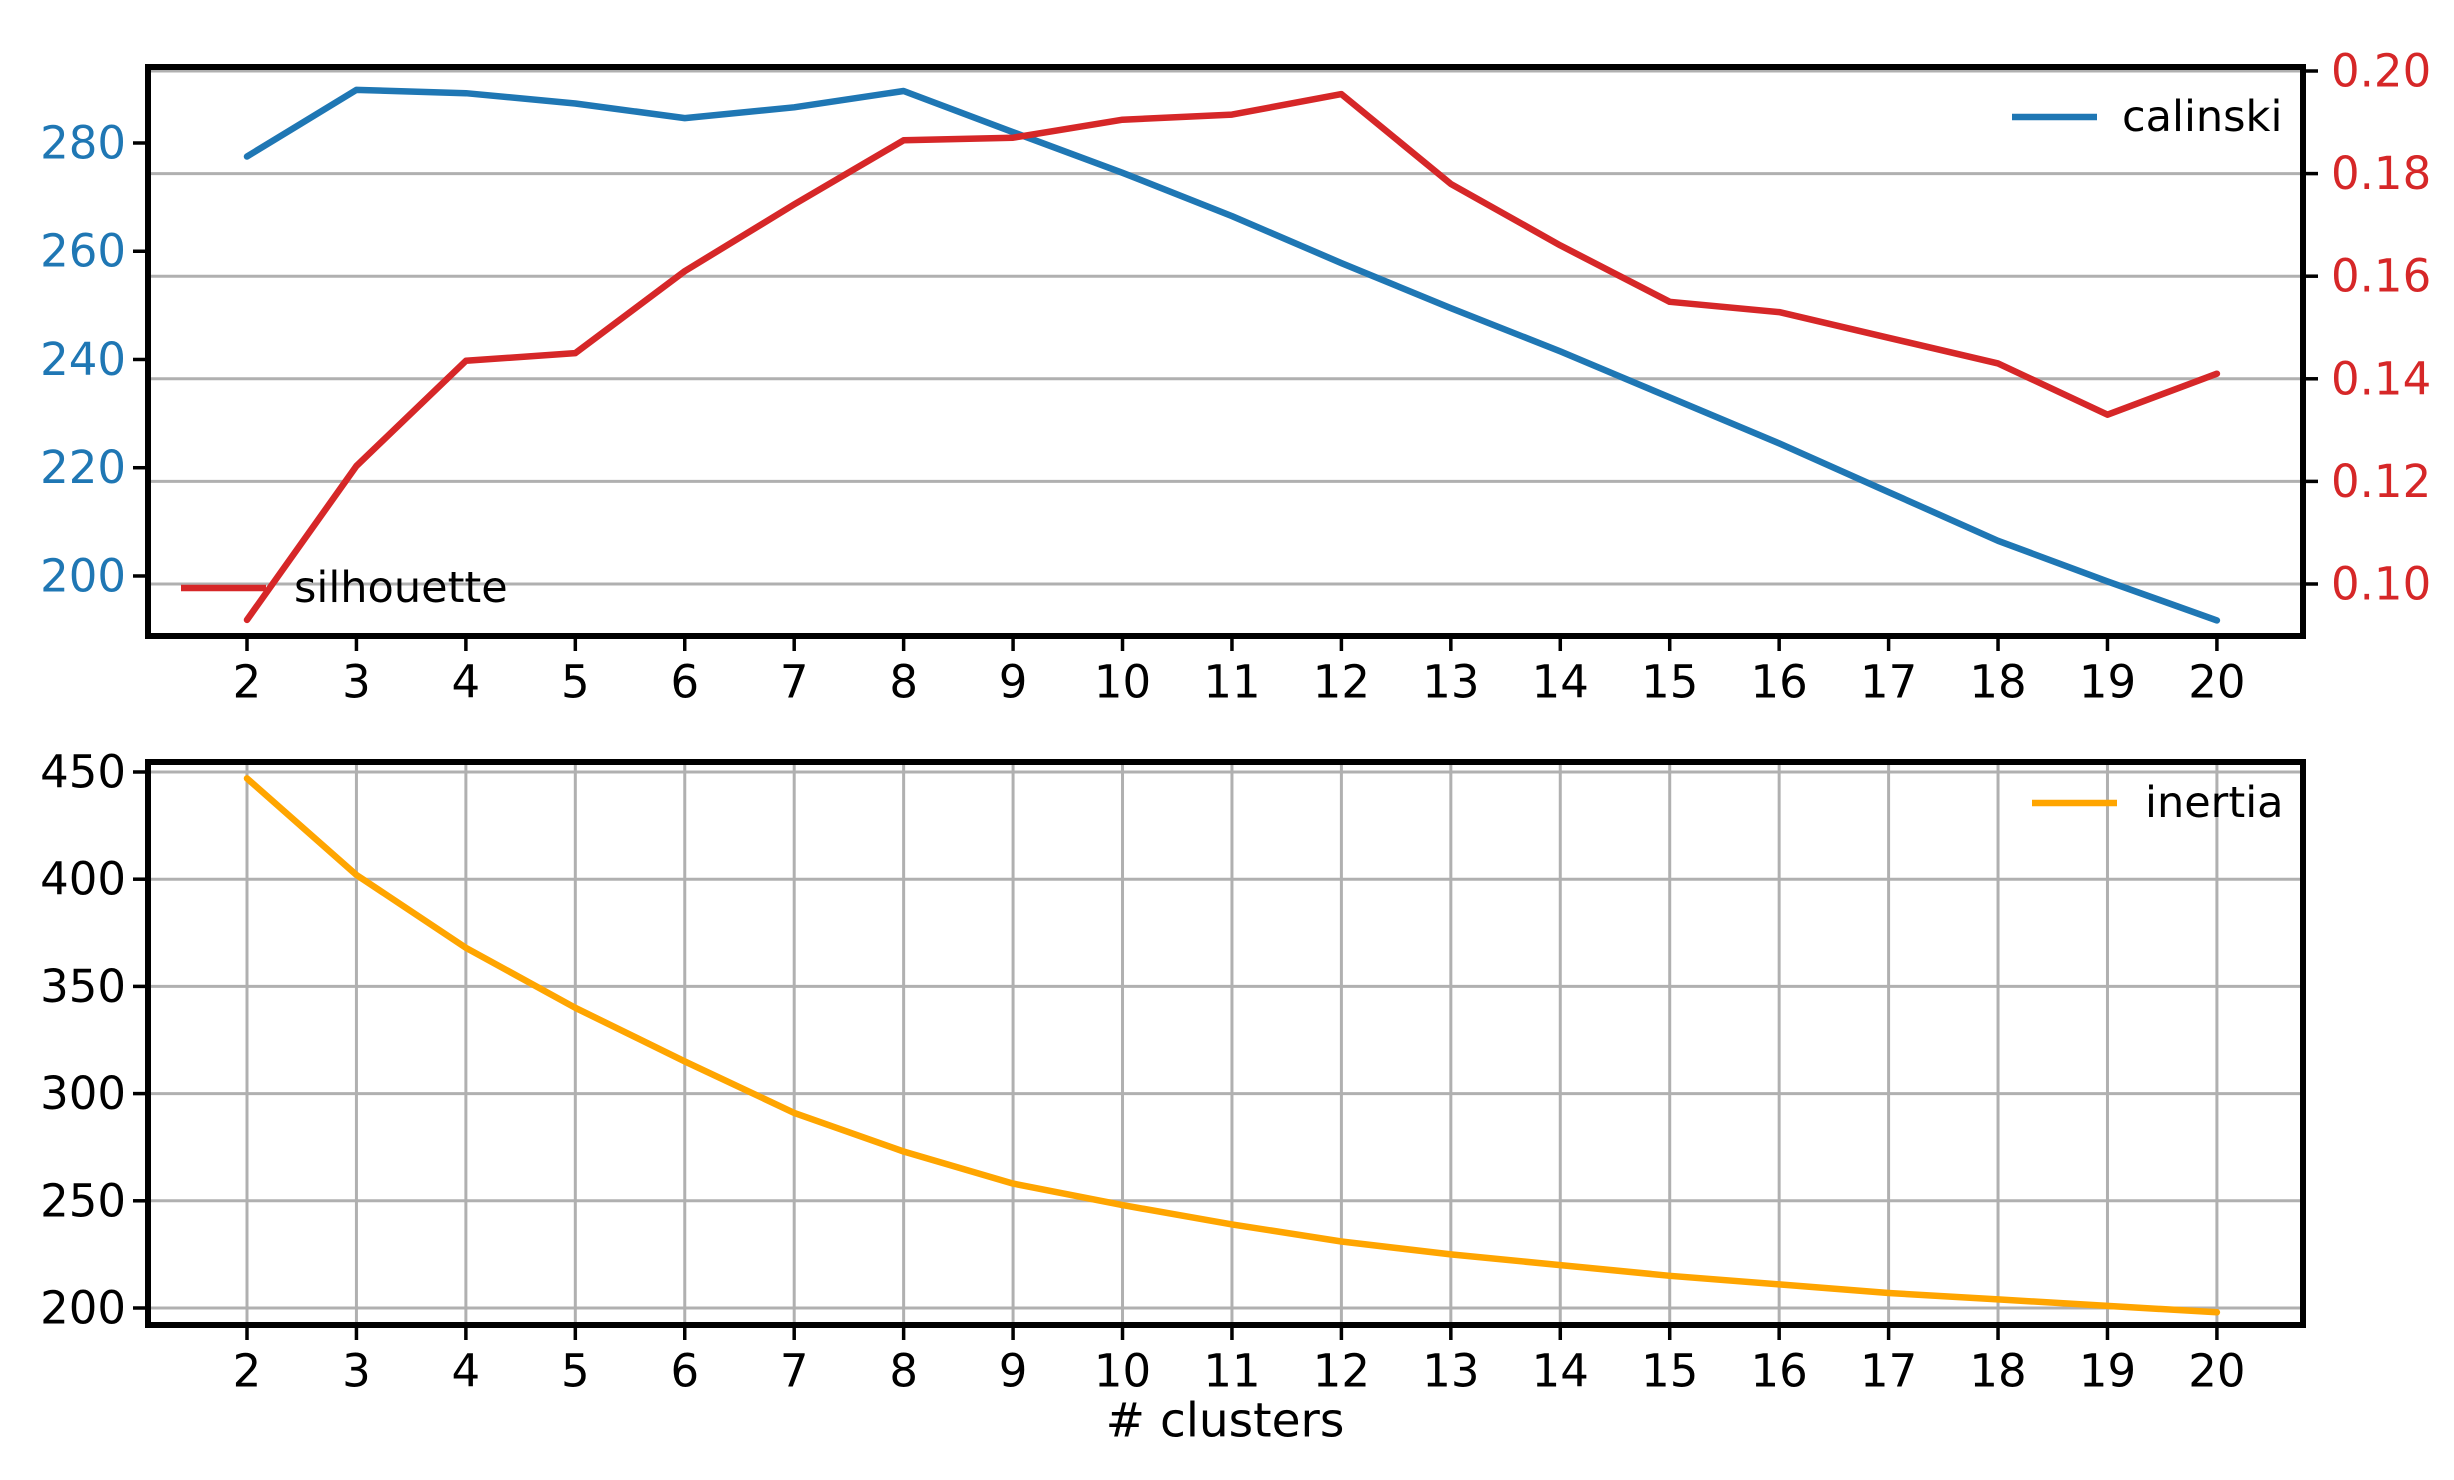  I want to click on legend-label-inertia: inertia, so click(2214, 803).